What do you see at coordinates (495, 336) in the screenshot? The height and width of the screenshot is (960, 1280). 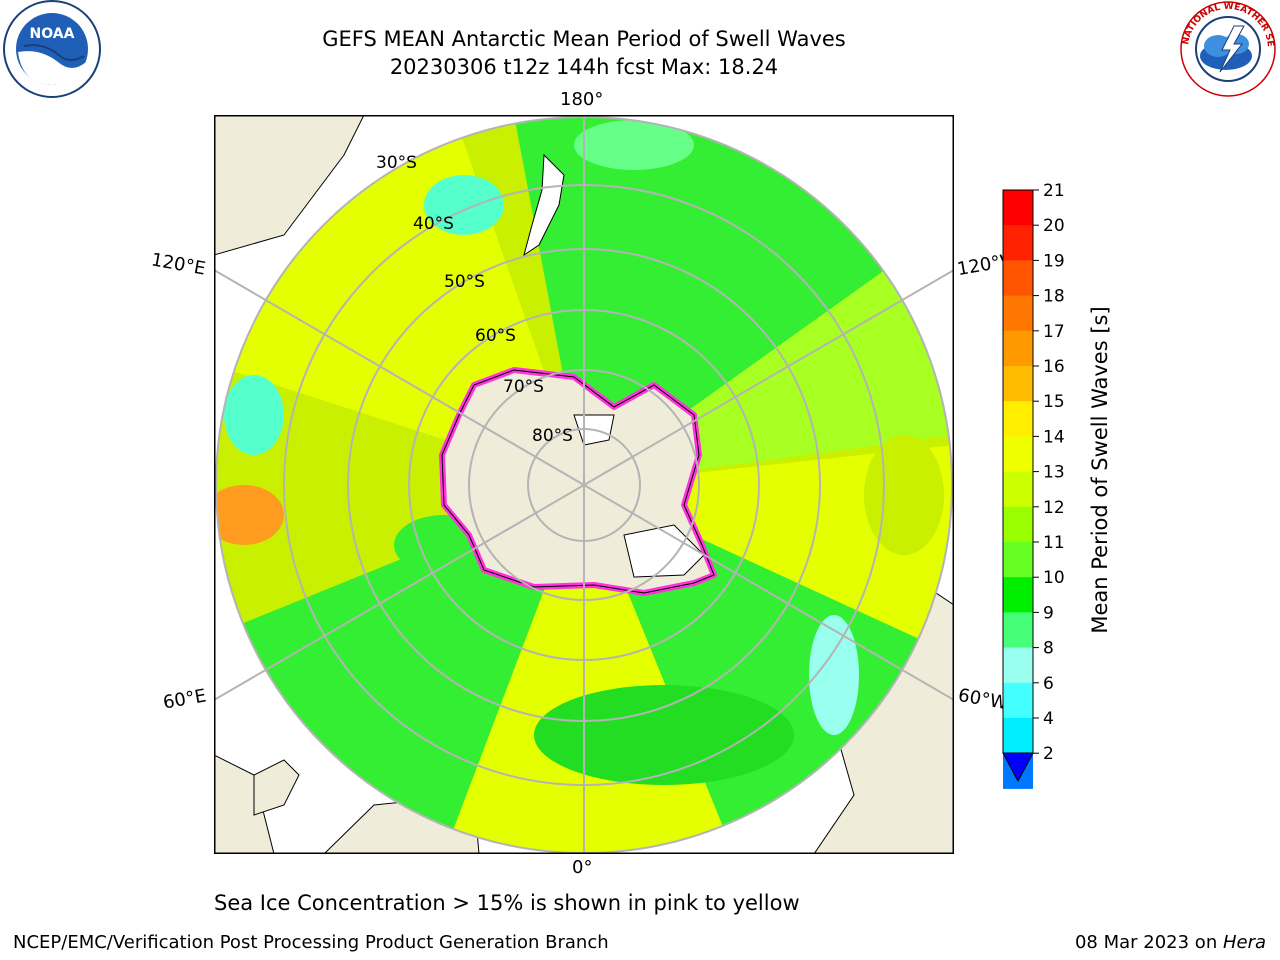 I see `lat-label-60s: 60°S` at bounding box center [495, 336].